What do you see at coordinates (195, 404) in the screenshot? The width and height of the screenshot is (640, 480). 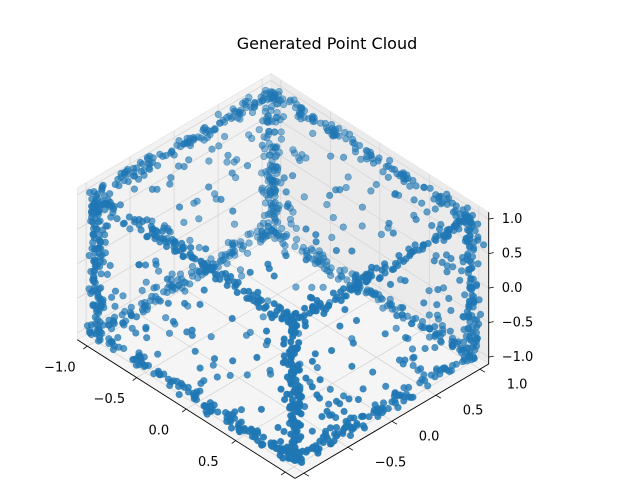 I see `gridline-y-floor` at bounding box center [195, 404].